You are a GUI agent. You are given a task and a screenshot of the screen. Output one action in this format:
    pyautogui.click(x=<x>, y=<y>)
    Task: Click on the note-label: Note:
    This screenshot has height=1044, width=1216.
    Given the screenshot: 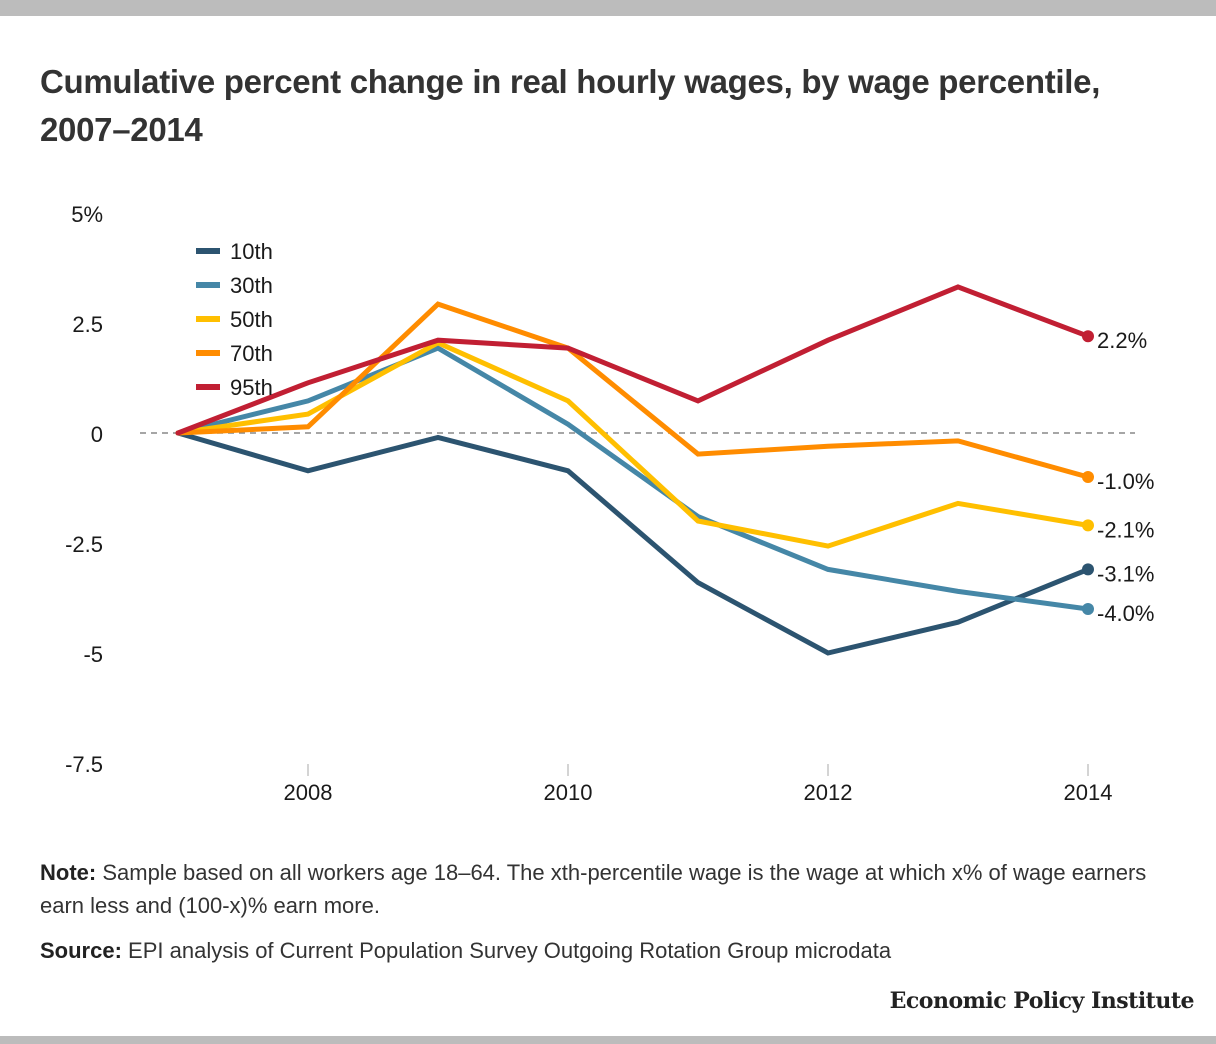 What is the action you would take?
    pyautogui.click(x=68, y=872)
    